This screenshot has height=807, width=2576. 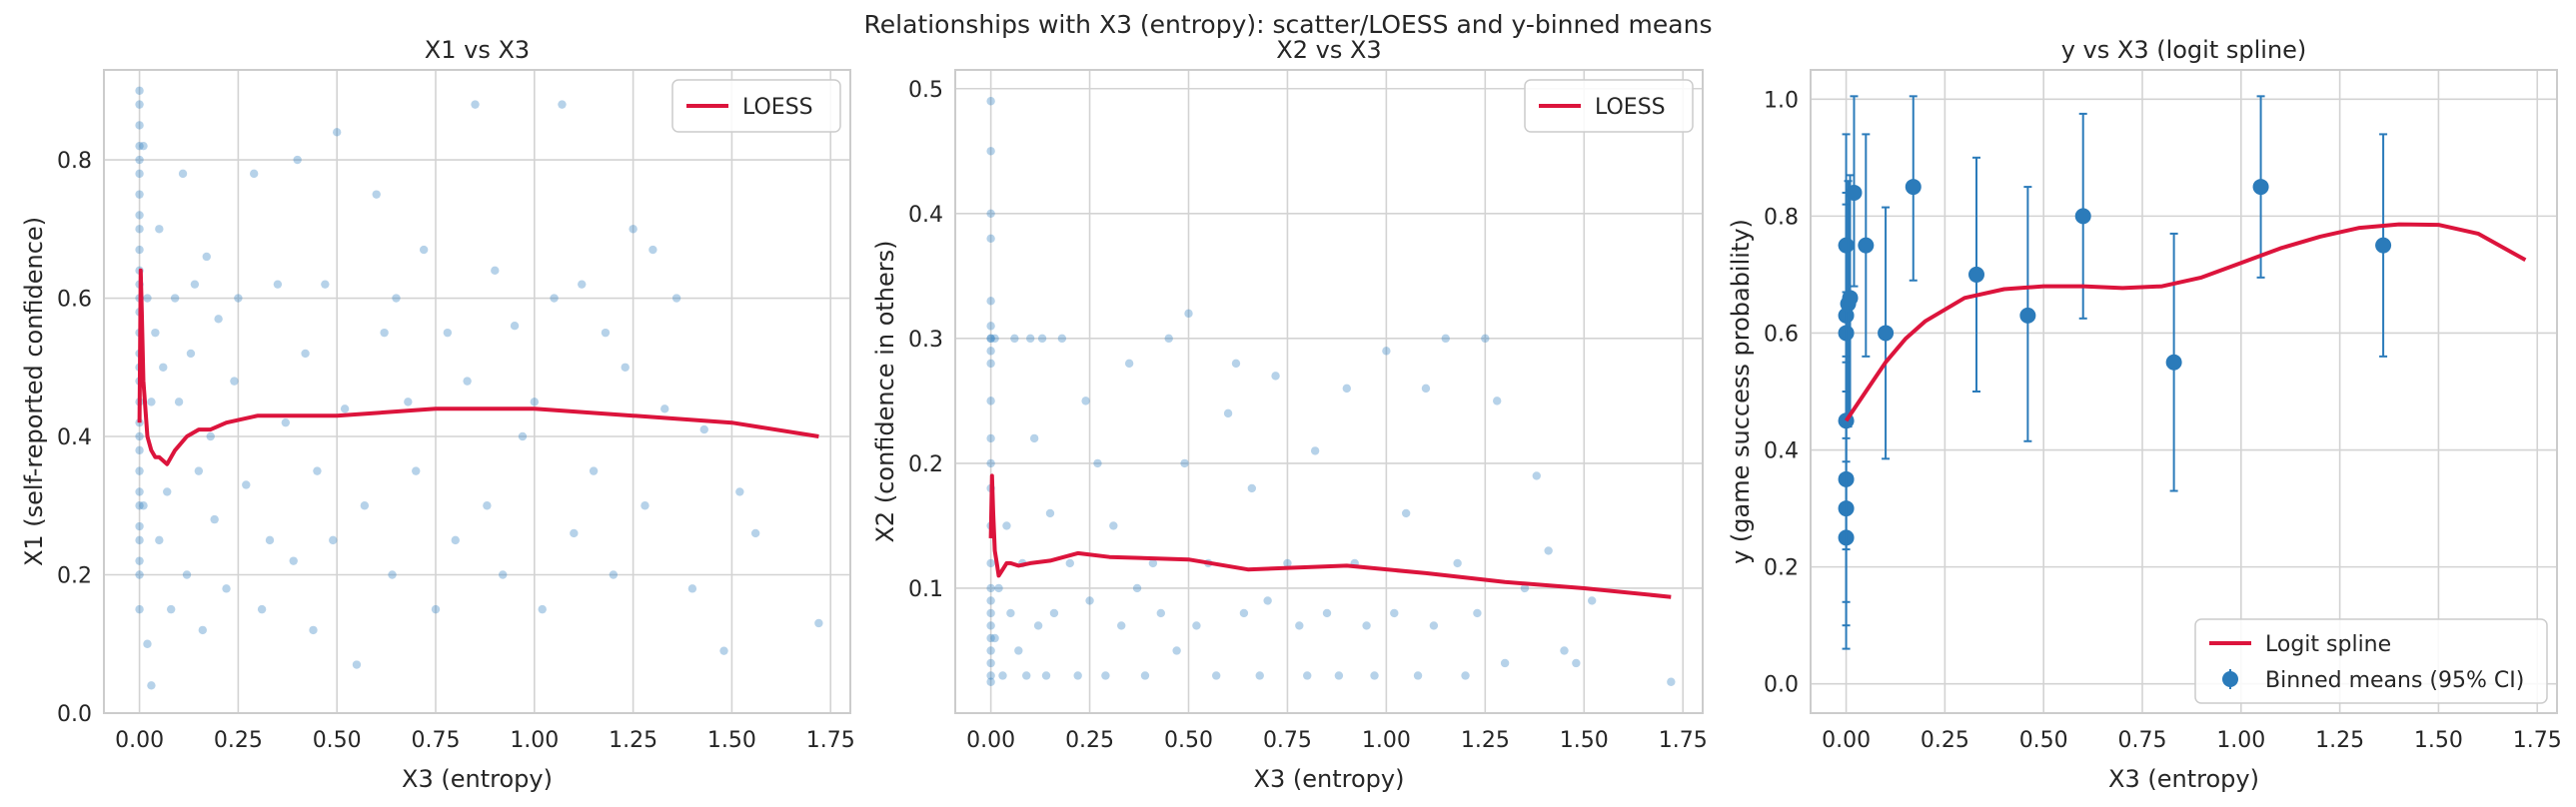 I want to click on y-tick-label: 0.4, so click(x=1781, y=451).